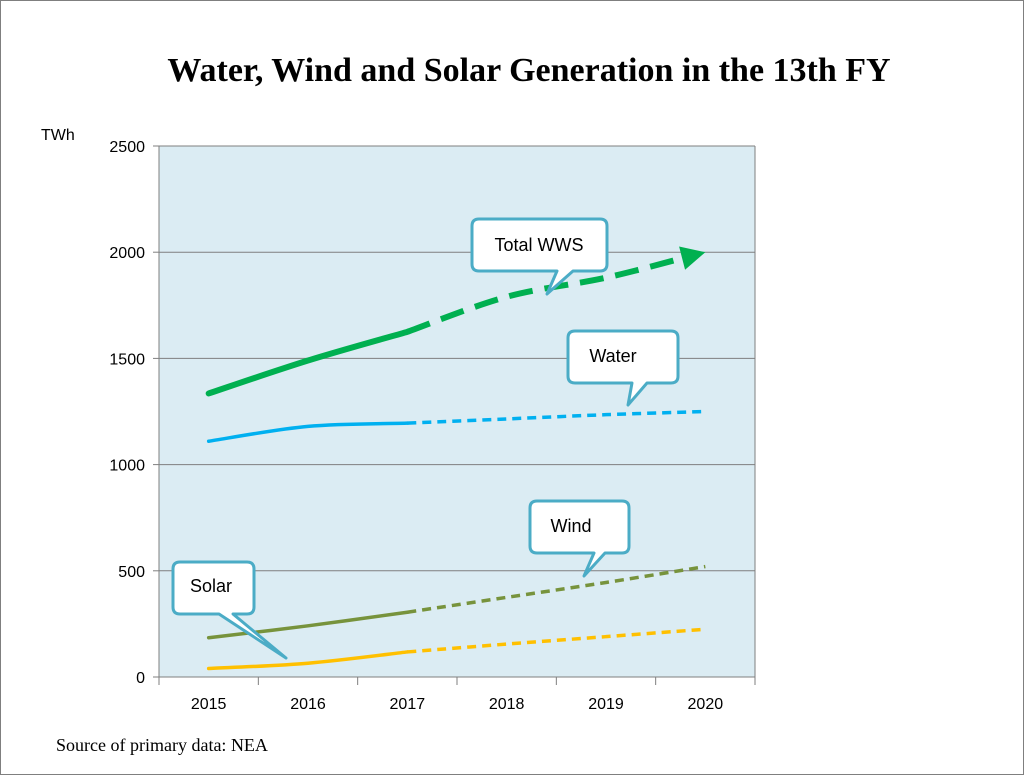 This screenshot has height=775, width=1024. I want to click on callout-total-wws-box, so click(539, 256).